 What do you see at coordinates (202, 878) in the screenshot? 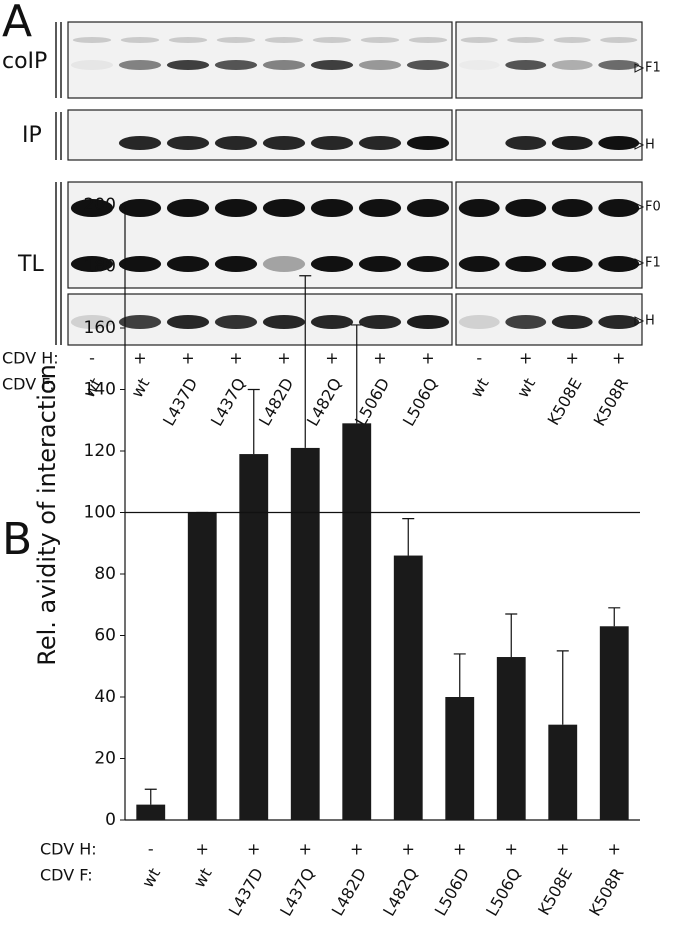
I see `x-tick-label: wt` at bounding box center [202, 878].